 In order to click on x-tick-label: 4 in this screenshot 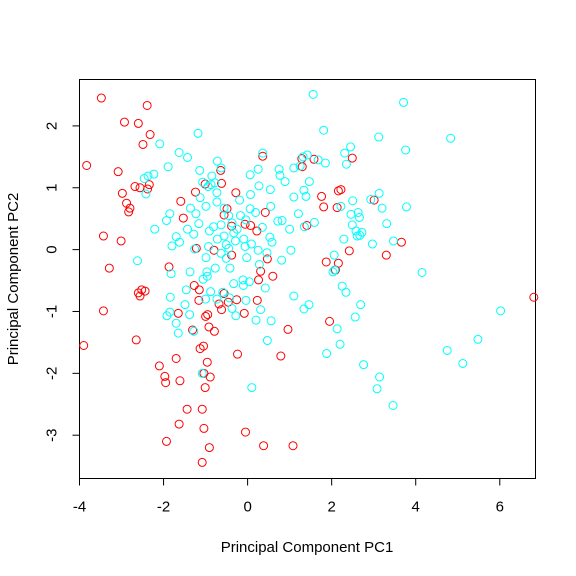, I will do `click(416, 507)`.